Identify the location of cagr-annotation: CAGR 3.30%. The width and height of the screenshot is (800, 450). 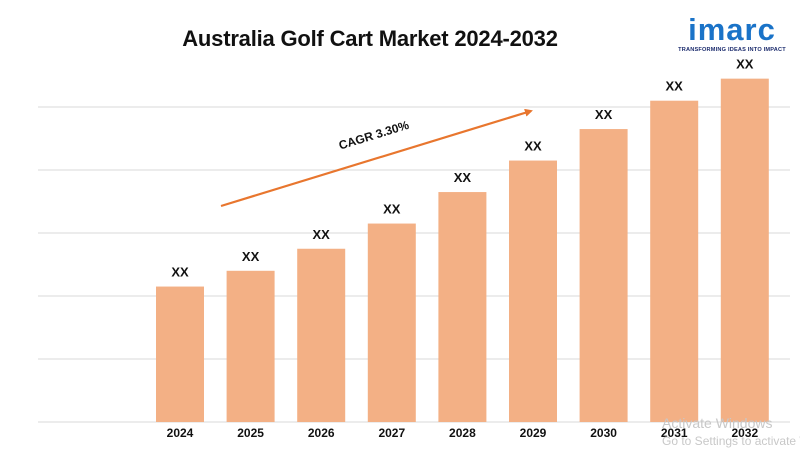
(376, 158).